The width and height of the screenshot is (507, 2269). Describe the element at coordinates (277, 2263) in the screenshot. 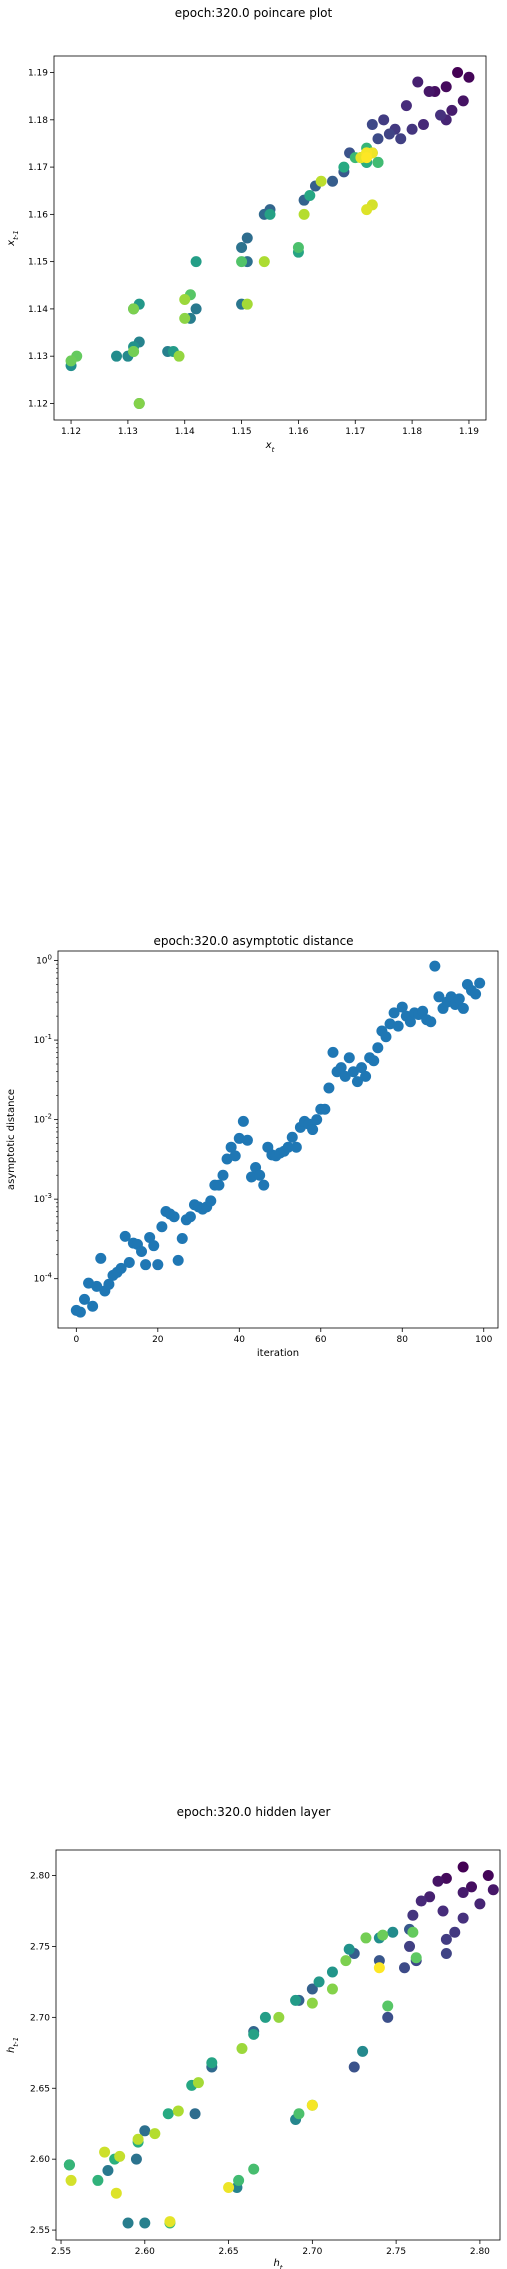

I see `x-axis-label: ht` at that location.